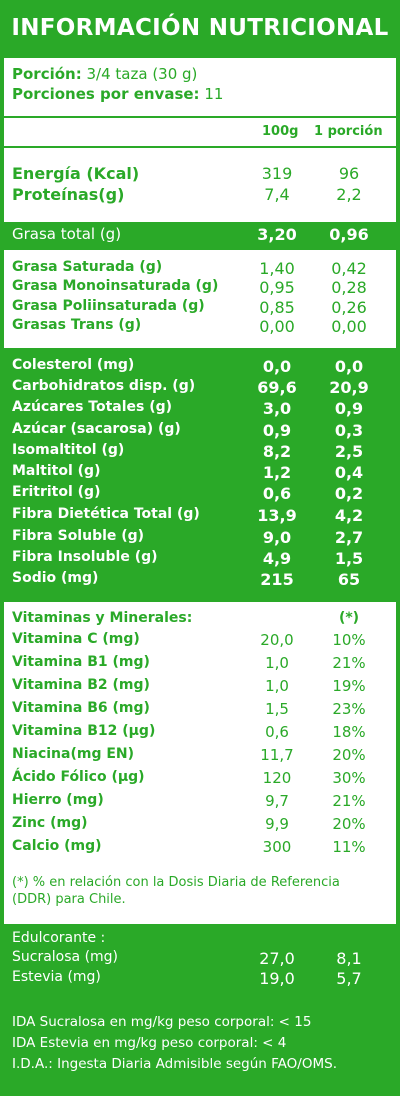  I want to click on value-portion: 0,9, so click(349, 408).